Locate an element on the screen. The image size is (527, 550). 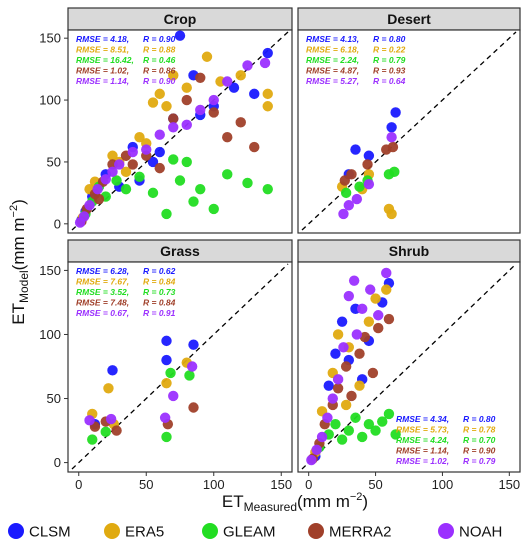
y-tick-label-crop-0: 0 is located at coordinates (57, 223).